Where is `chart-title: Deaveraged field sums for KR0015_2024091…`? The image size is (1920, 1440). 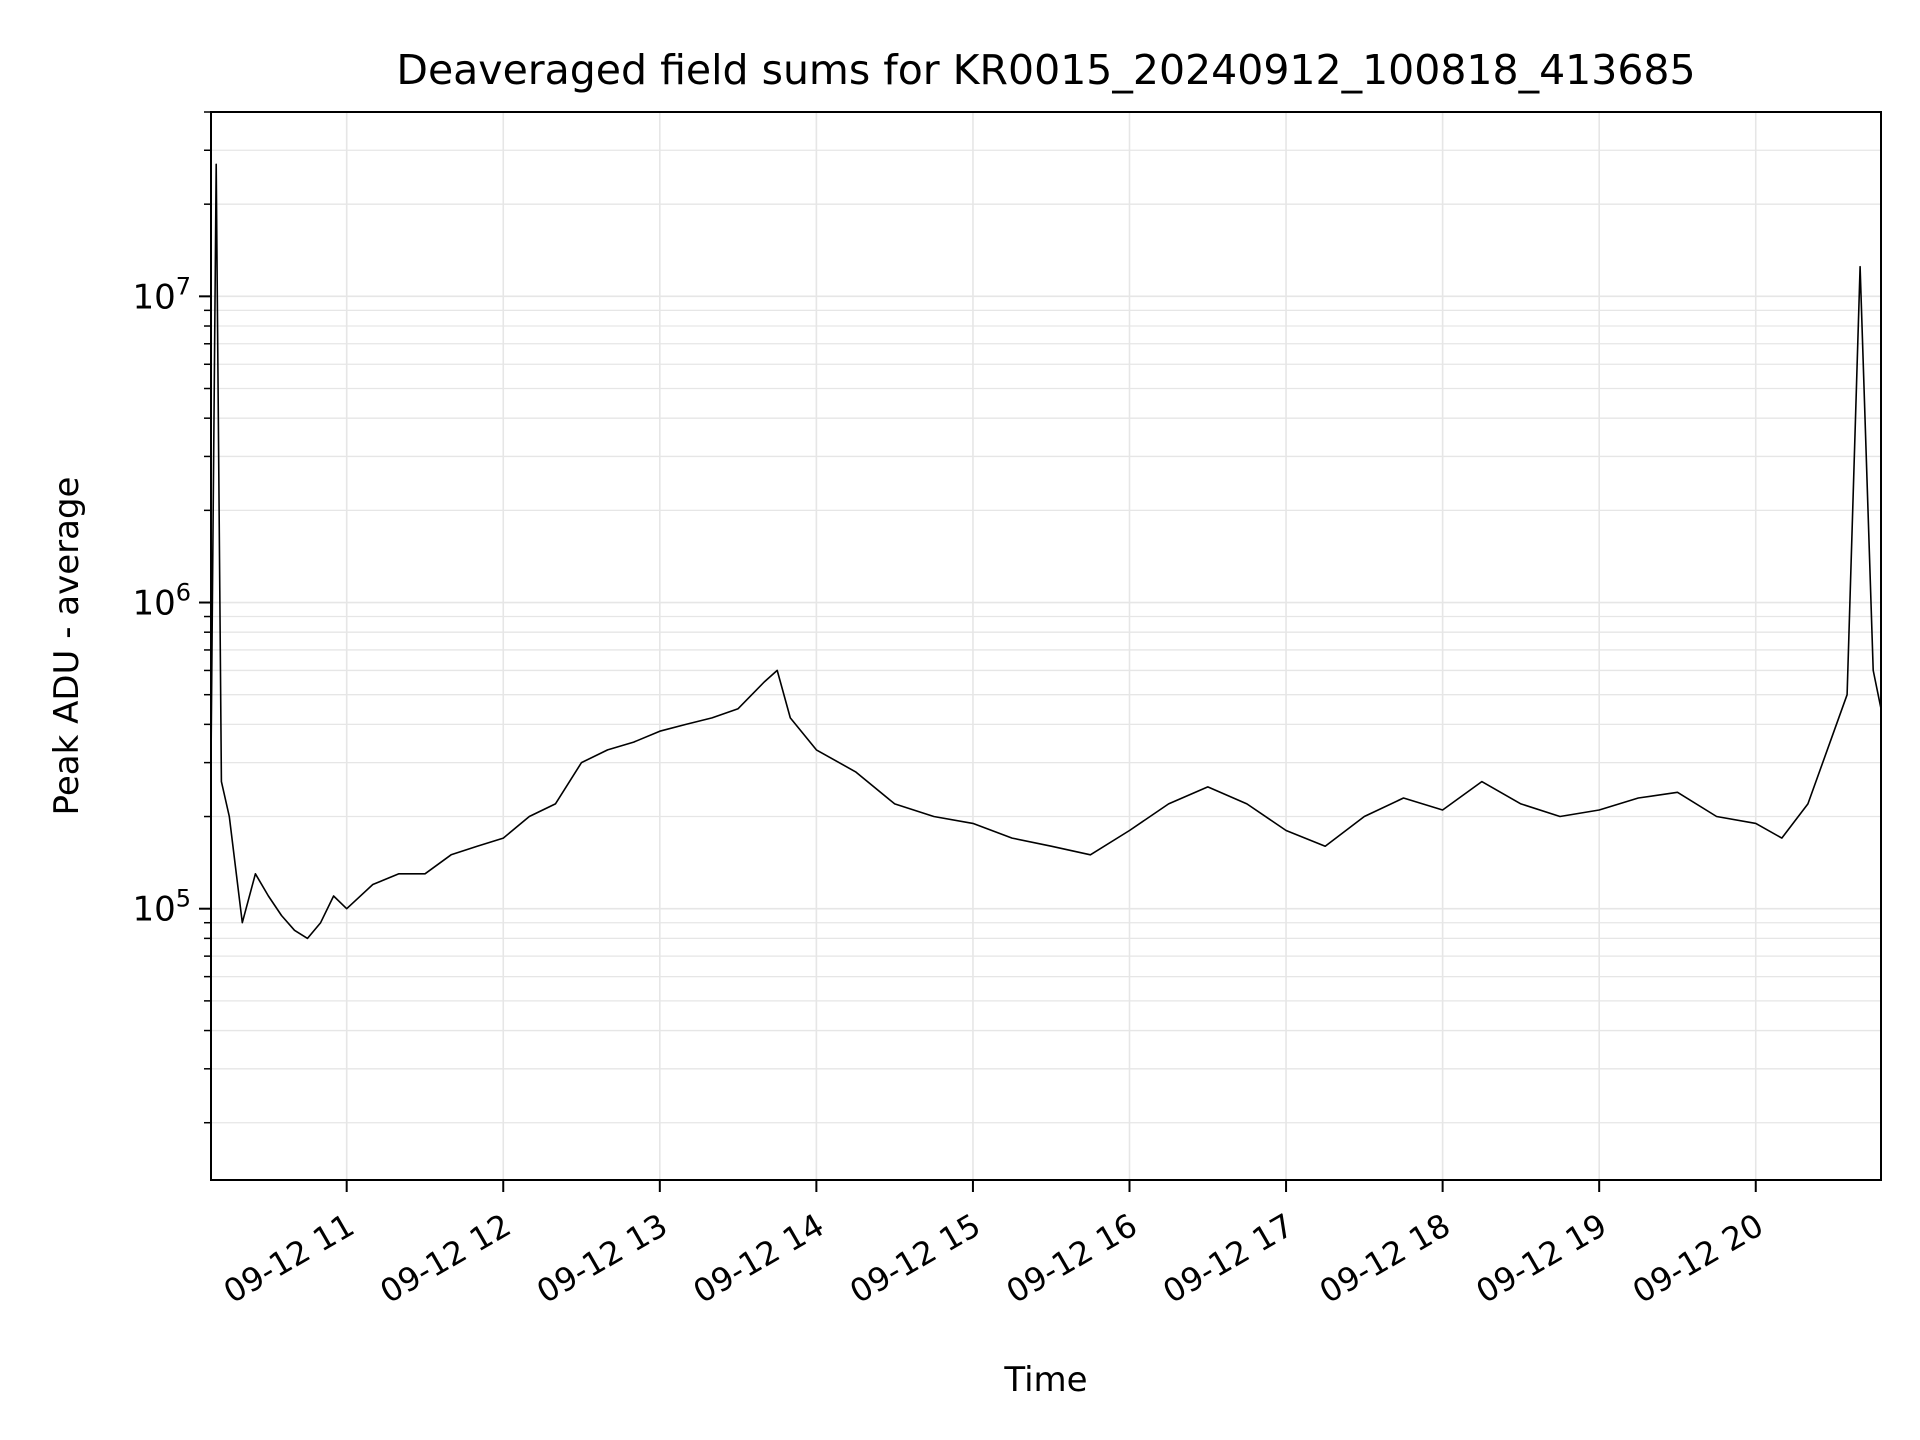
chart-title: Deaveraged field sums for KR0015_2024091… is located at coordinates (1045, 70).